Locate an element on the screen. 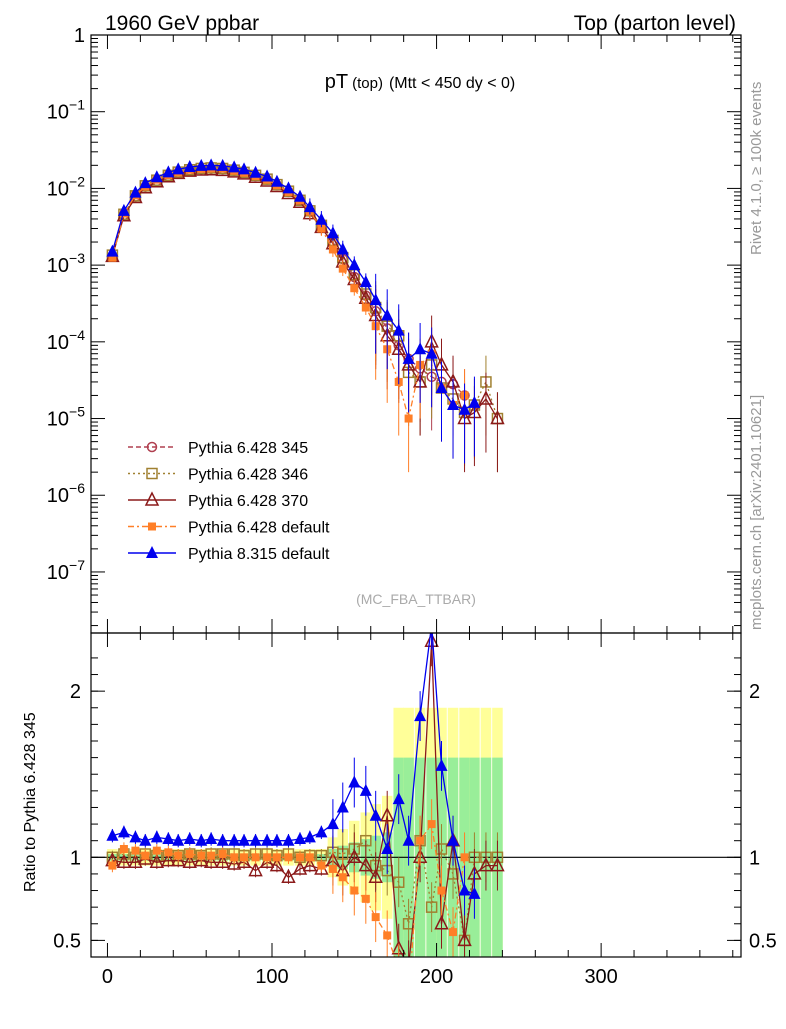  series-pythia-8-315-default is located at coordinates (293, 311).